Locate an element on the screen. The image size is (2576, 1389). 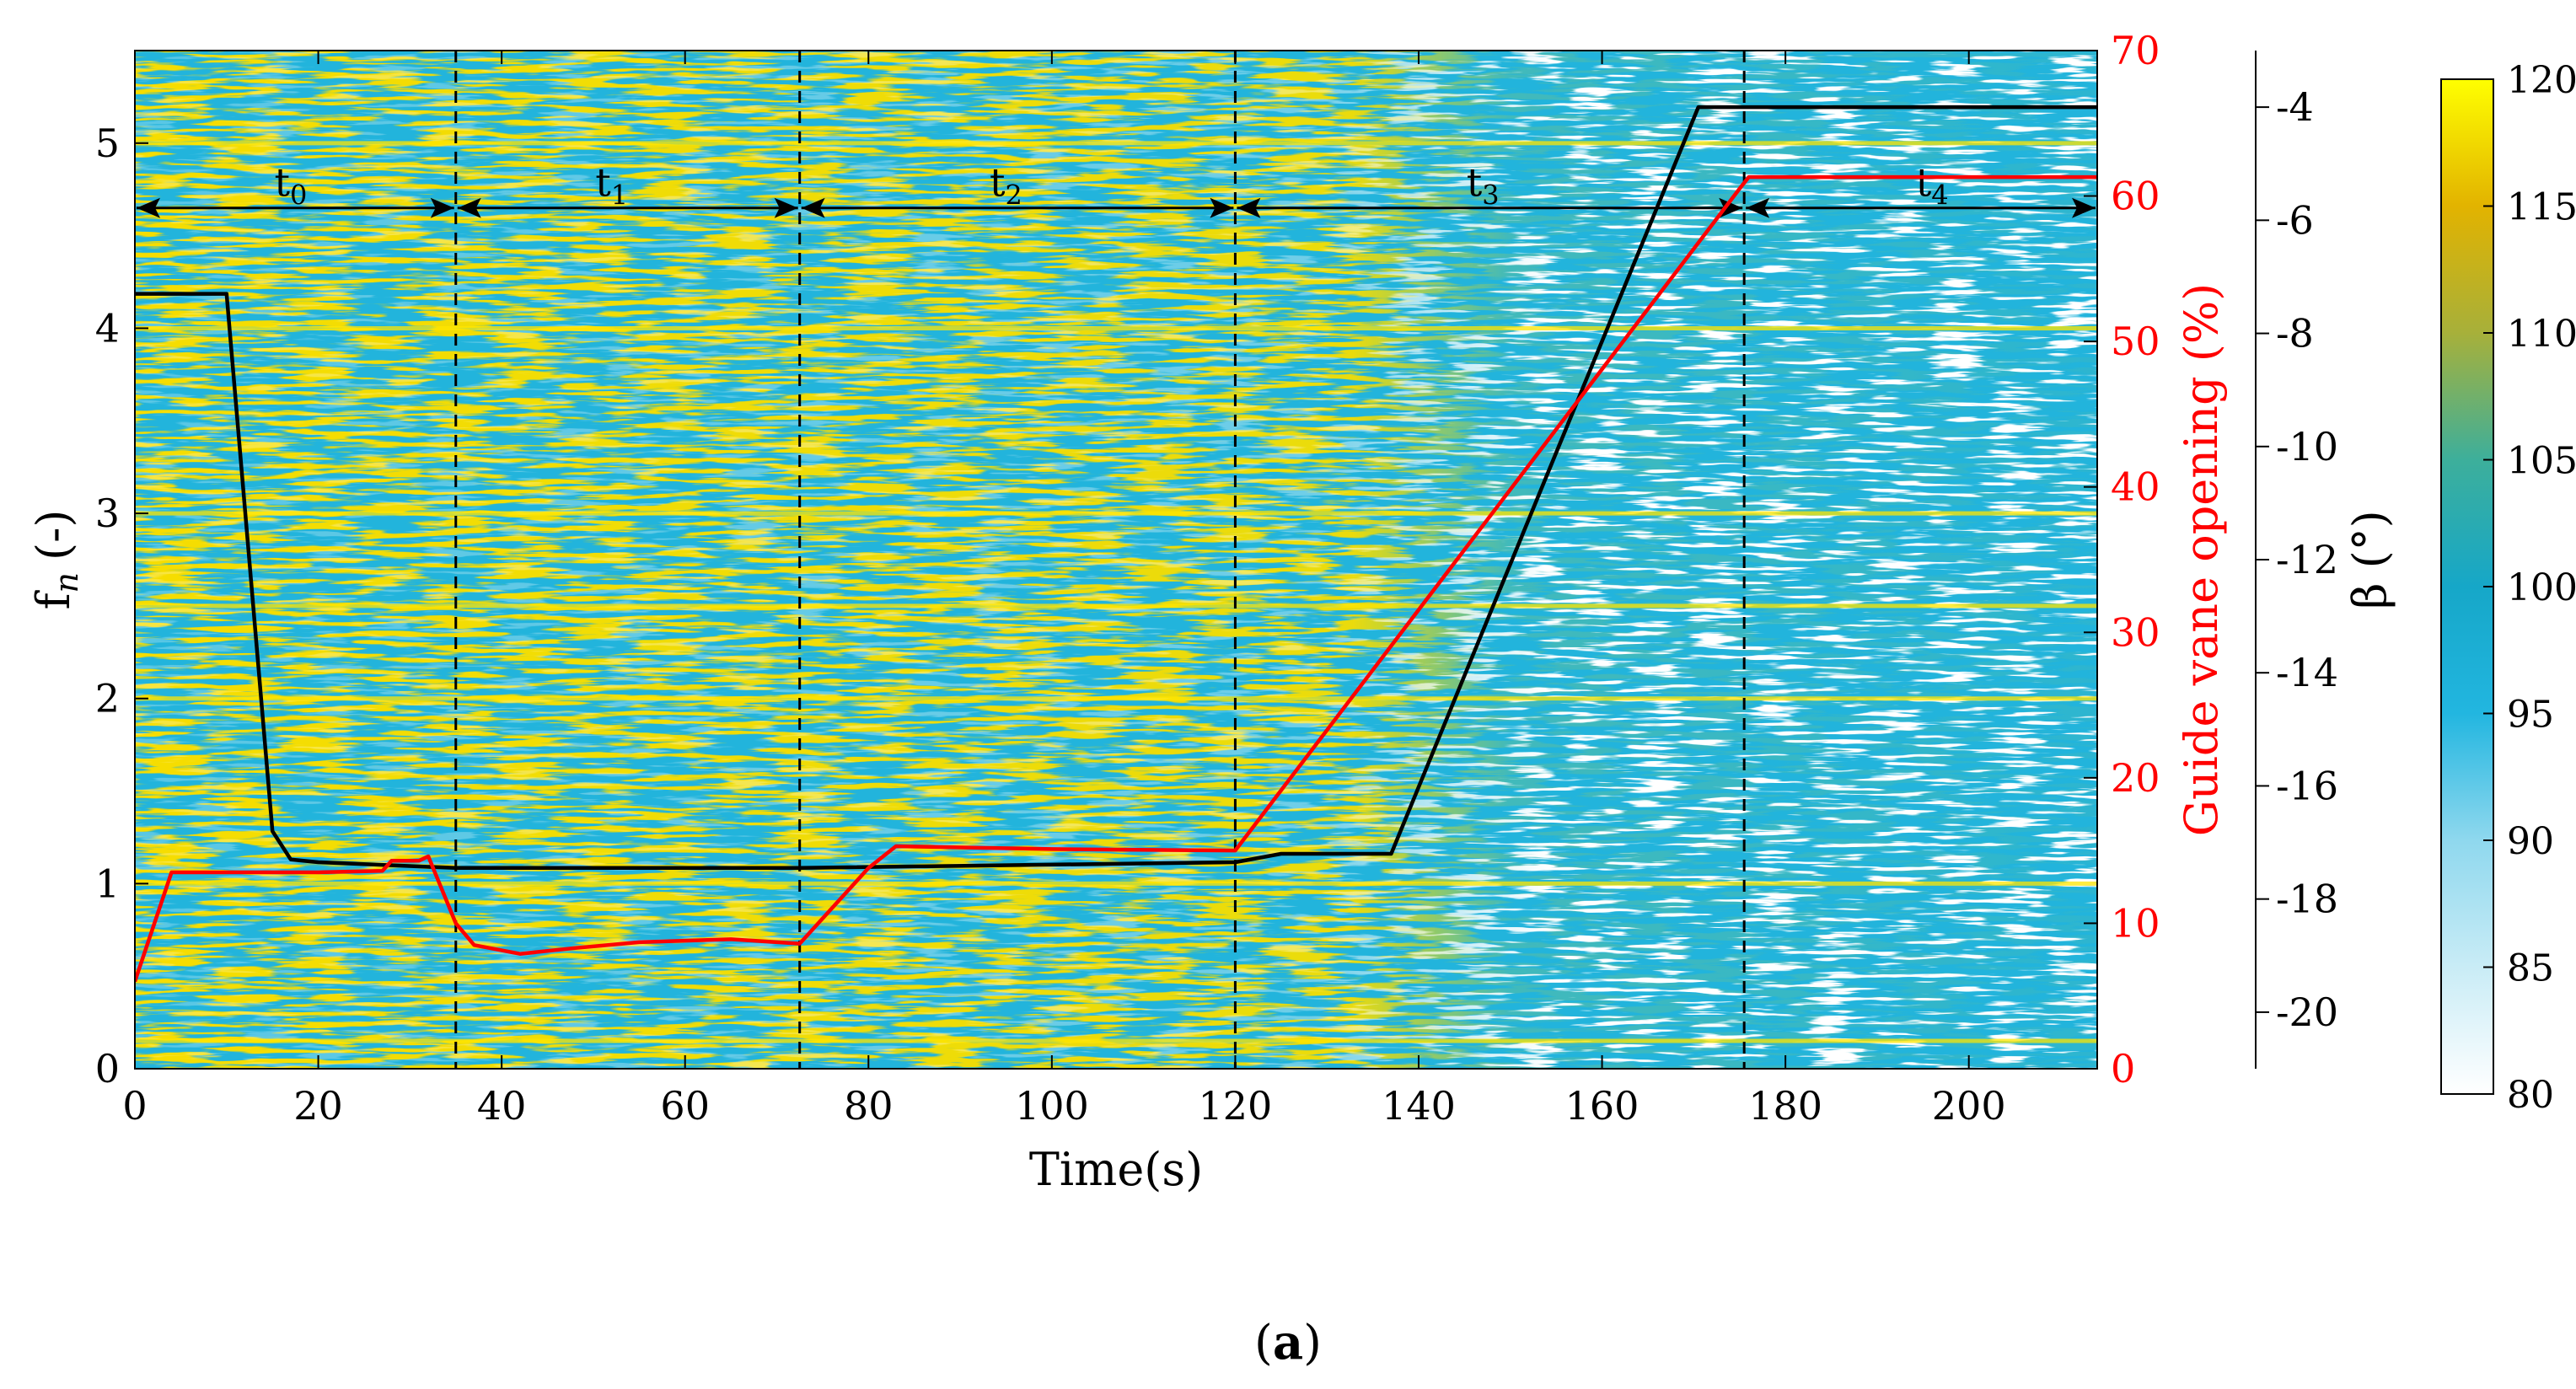
y3-tick-label: -18 is located at coordinates (2307, 899).